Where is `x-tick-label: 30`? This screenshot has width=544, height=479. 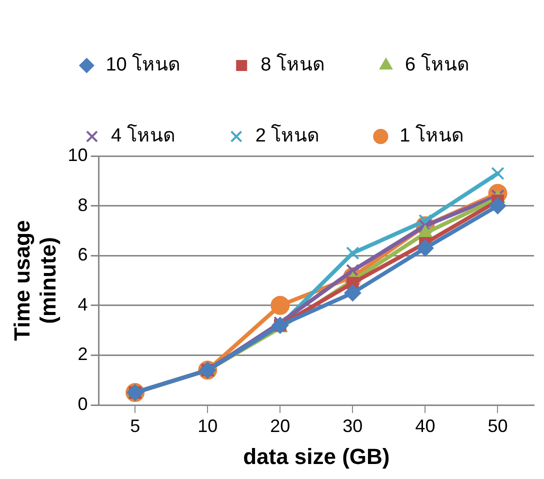 x-tick-label: 30 is located at coordinates (352, 426).